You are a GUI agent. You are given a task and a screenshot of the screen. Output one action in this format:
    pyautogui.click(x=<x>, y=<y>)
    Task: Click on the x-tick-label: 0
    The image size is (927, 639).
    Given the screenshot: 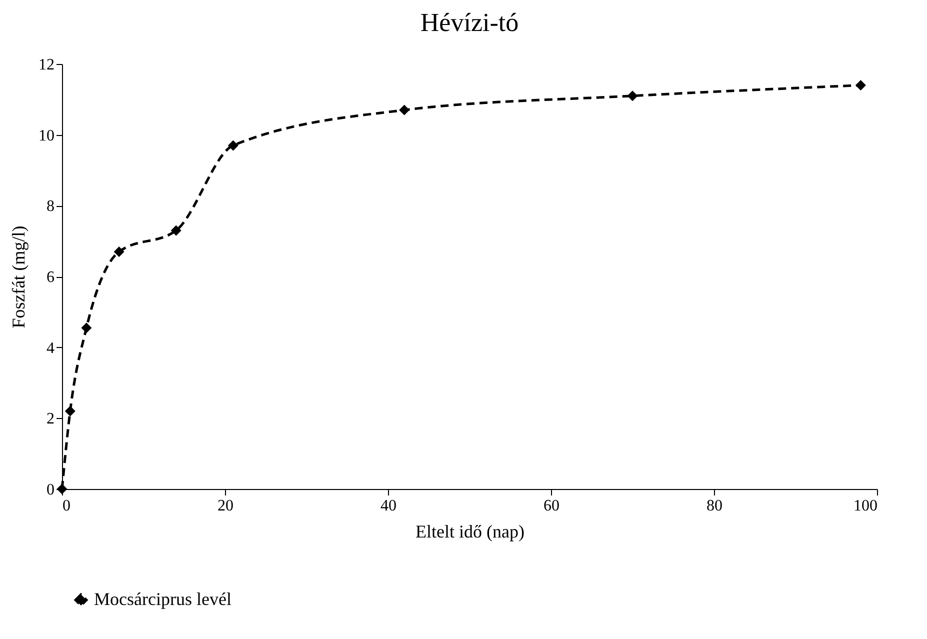 What is the action you would take?
    pyautogui.click(x=66, y=506)
    